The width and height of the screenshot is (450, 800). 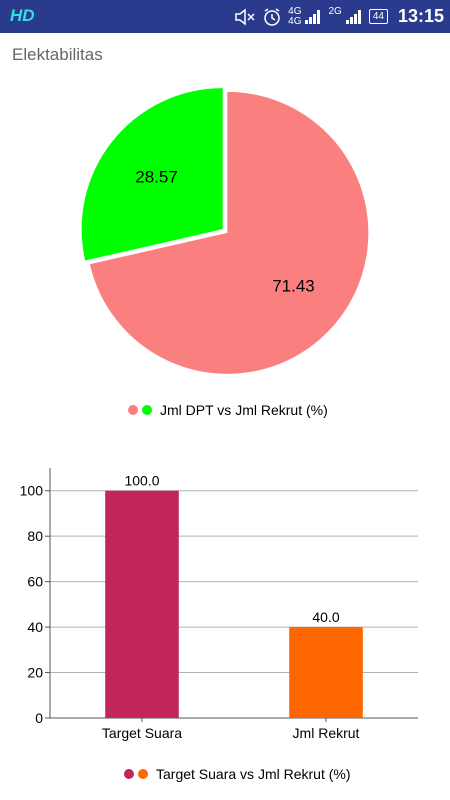 What do you see at coordinates (335, 11) in the screenshot?
I see `network-2g: 2G` at bounding box center [335, 11].